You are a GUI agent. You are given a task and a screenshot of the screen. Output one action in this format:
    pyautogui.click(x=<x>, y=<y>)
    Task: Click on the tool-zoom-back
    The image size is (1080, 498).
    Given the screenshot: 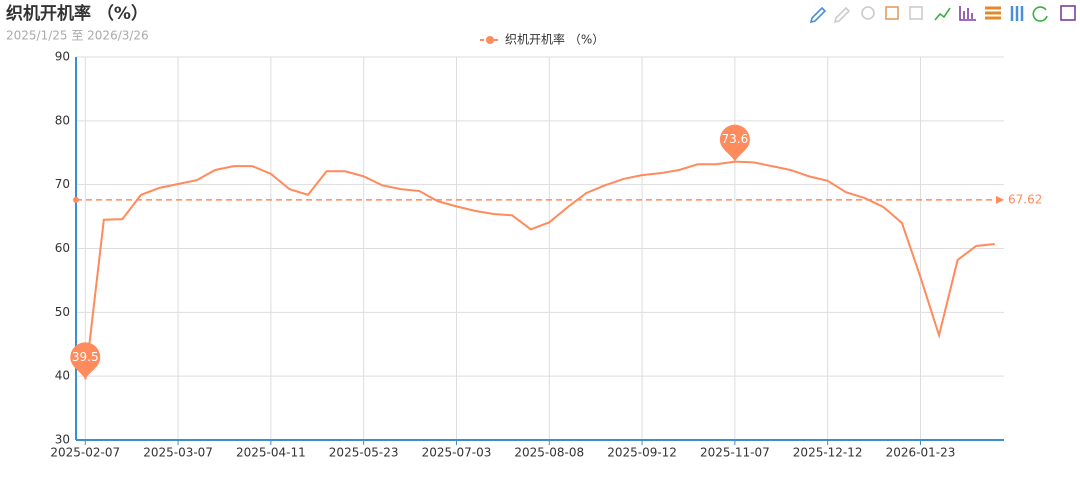 What is the action you would take?
    pyautogui.click(x=842, y=15)
    